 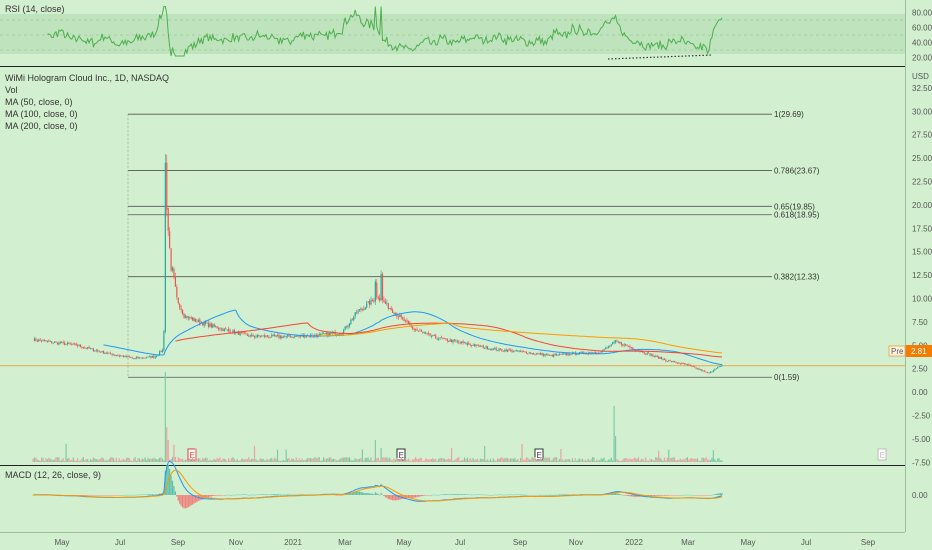 I want to click on ma200-line, so click(x=521, y=338).